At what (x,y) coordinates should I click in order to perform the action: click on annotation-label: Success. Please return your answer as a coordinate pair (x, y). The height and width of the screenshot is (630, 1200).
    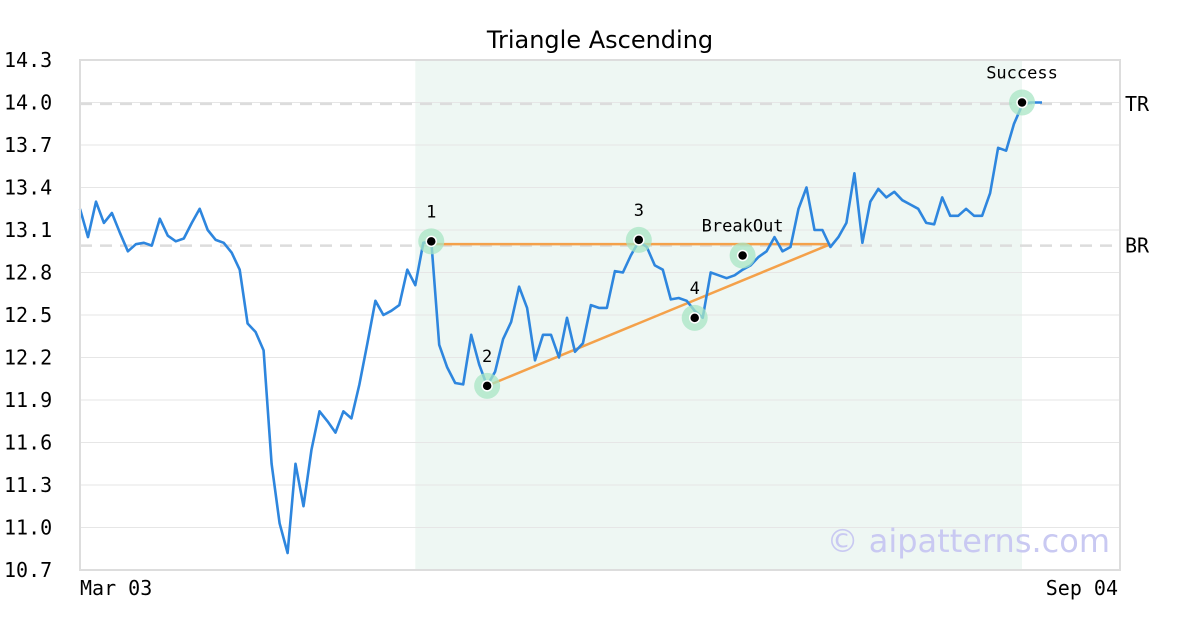
    Looking at the image, I should click on (1022, 74).